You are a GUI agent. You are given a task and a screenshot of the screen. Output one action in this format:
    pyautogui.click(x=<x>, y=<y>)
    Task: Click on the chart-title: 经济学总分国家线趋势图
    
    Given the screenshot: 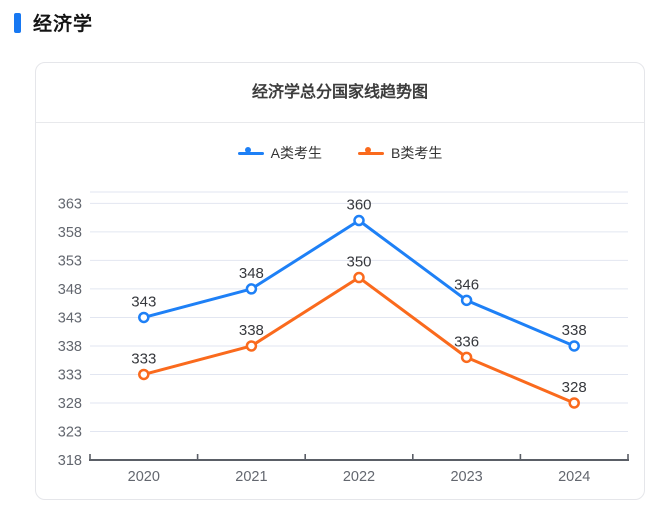 What is the action you would take?
    pyautogui.click(x=340, y=93)
    